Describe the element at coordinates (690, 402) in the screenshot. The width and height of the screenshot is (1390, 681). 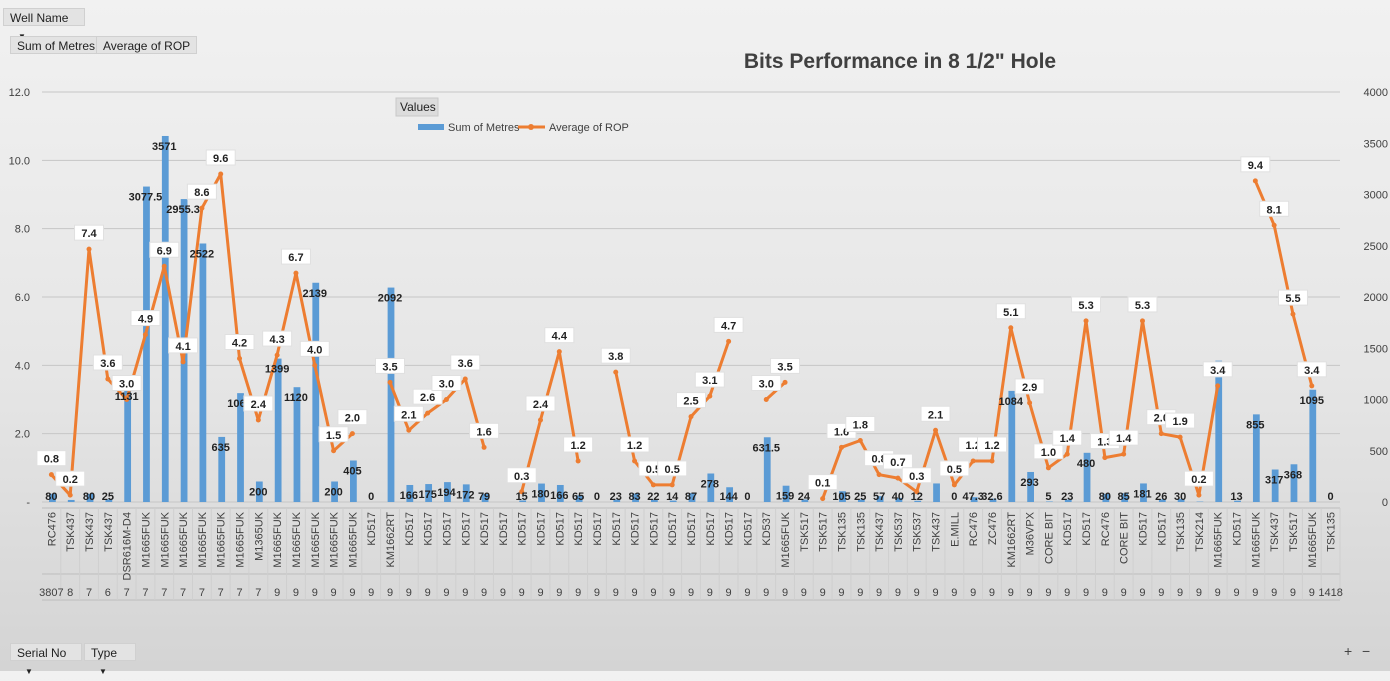
I see `rop-data-label: 2.5` at that location.